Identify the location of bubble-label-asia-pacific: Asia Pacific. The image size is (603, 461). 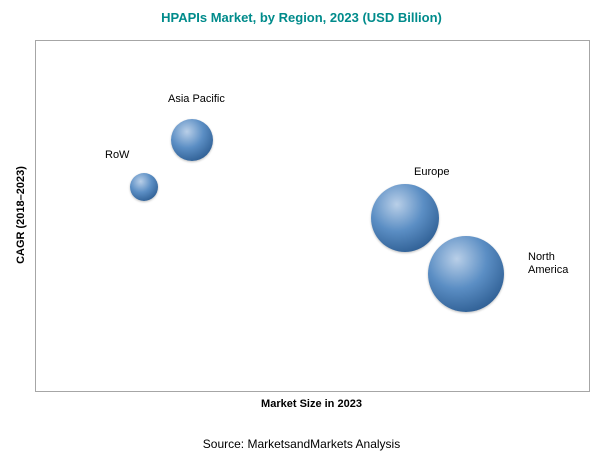
(196, 99).